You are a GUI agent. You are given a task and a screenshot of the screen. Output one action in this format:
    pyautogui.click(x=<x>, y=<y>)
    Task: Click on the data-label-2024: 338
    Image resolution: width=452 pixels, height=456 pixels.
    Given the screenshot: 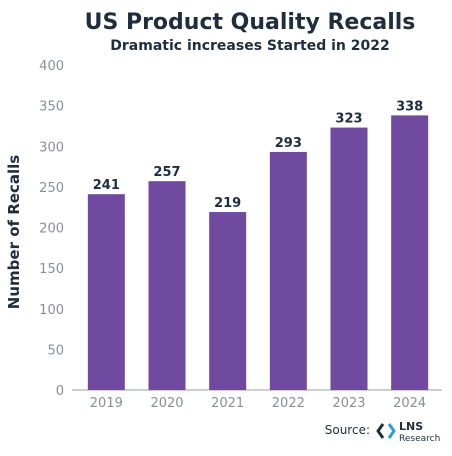 What is the action you would take?
    pyautogui.click(x=409, y=106)
    